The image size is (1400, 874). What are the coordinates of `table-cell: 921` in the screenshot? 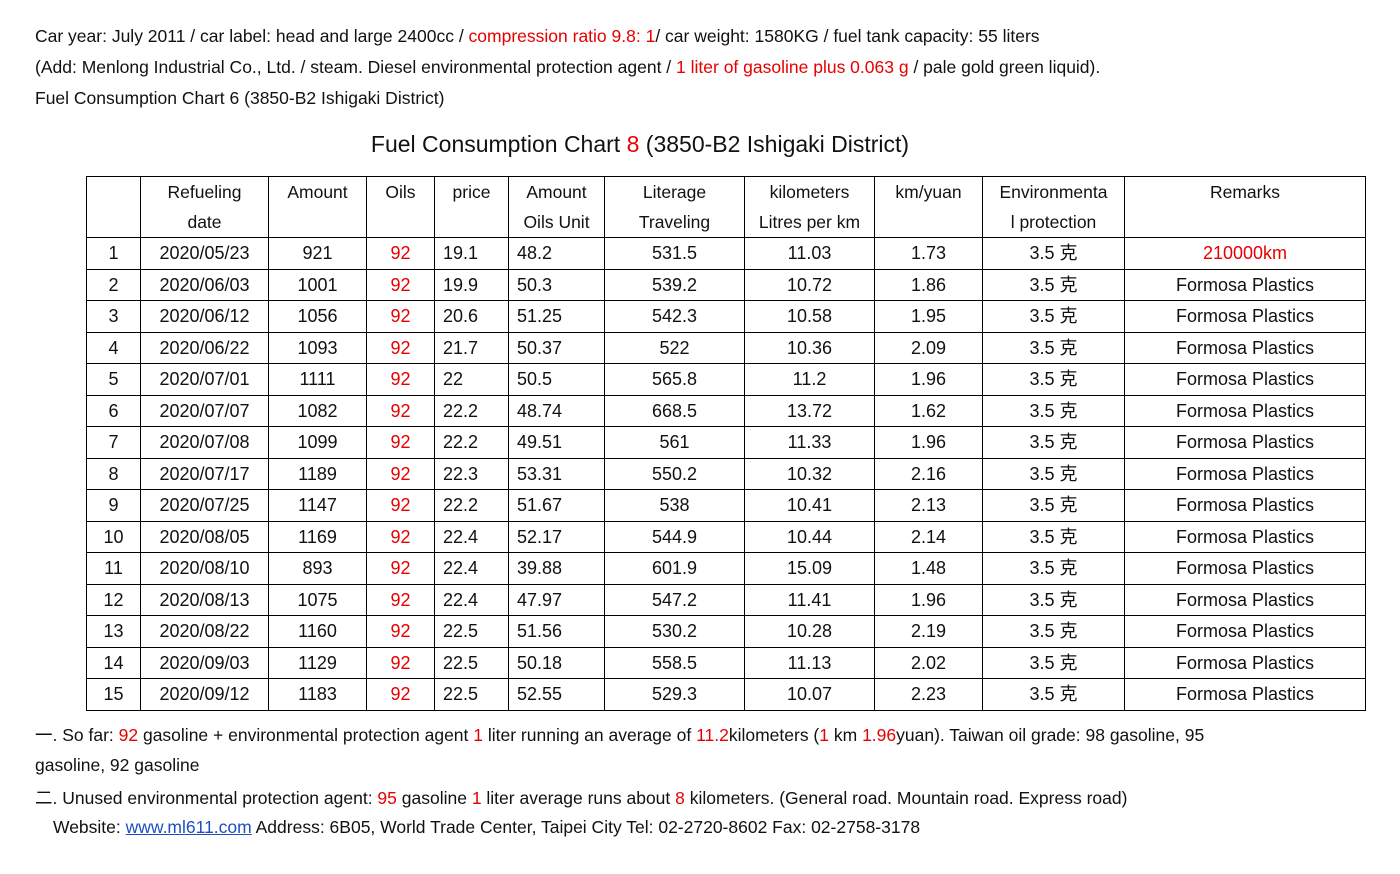 It's located at (317, 253).